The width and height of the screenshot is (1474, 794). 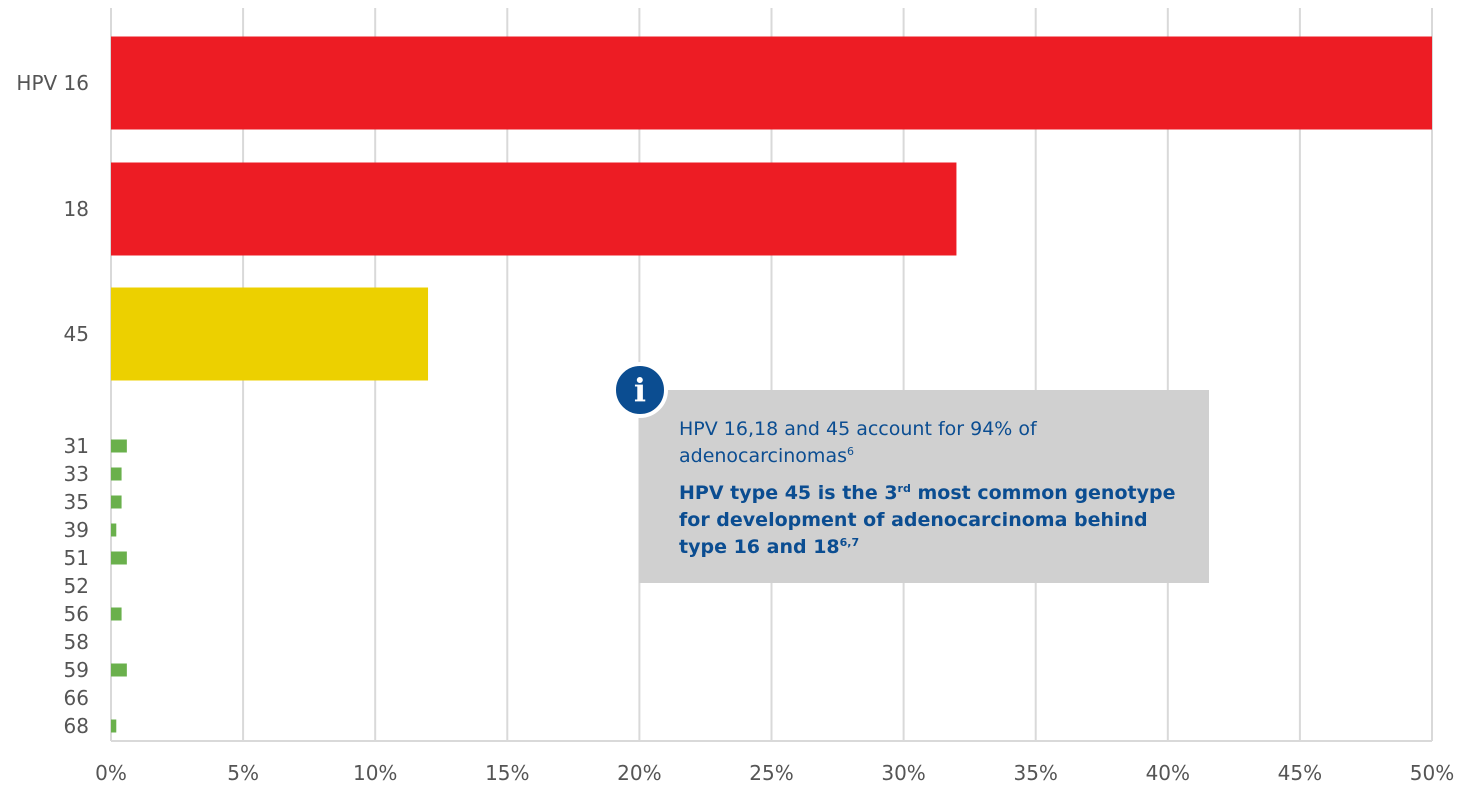 What do you see at coordinates (76, 474) in the screenshot?
I see `category-label: 33` at bounding box center [76, 474].